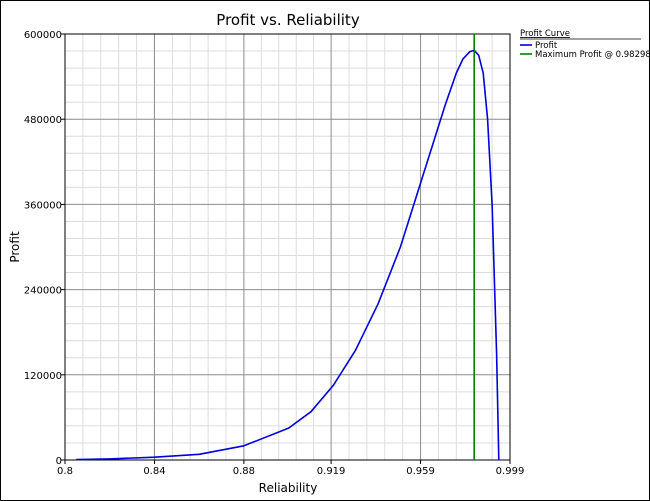 The image size is (650, 501). I want to click on y-tick-label: 480000, so click(43, 120).